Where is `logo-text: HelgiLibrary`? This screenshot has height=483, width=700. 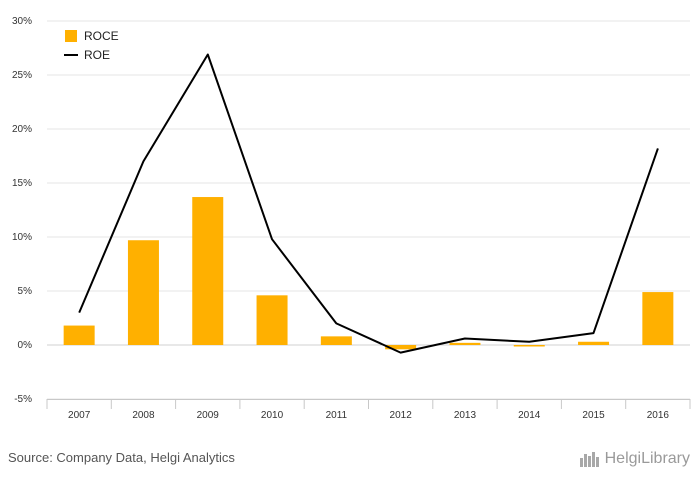 logo-text: HelgiLibrary is located at coordinates (647, 458).